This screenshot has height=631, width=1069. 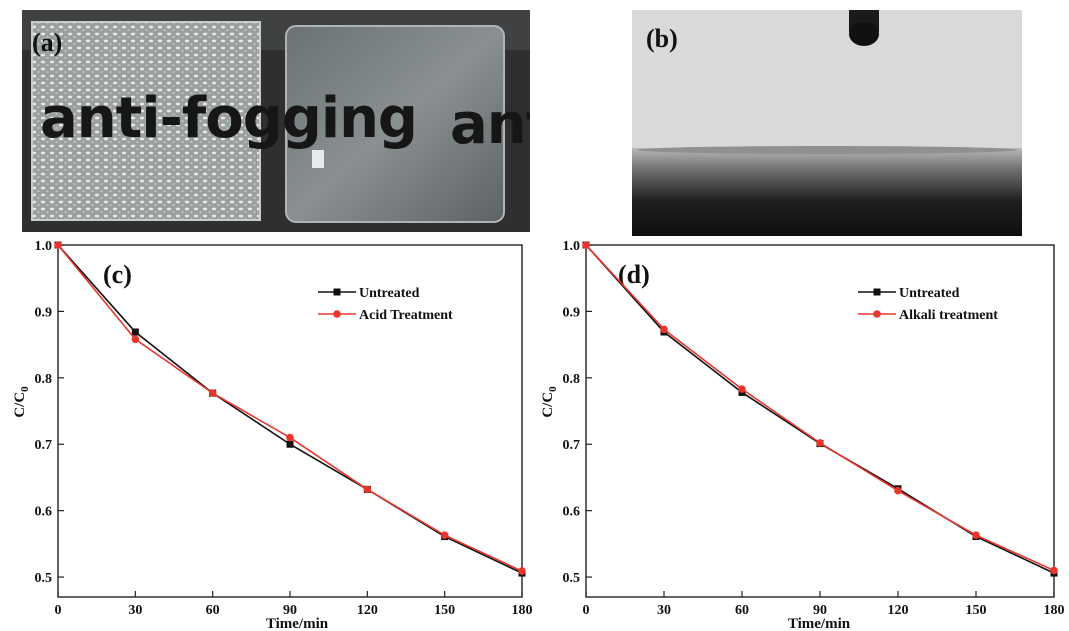 What do you see at coordinates (47, 42) in the screenshot?
I see `panel-label-a: (a)` at bounding box center [47, 42].